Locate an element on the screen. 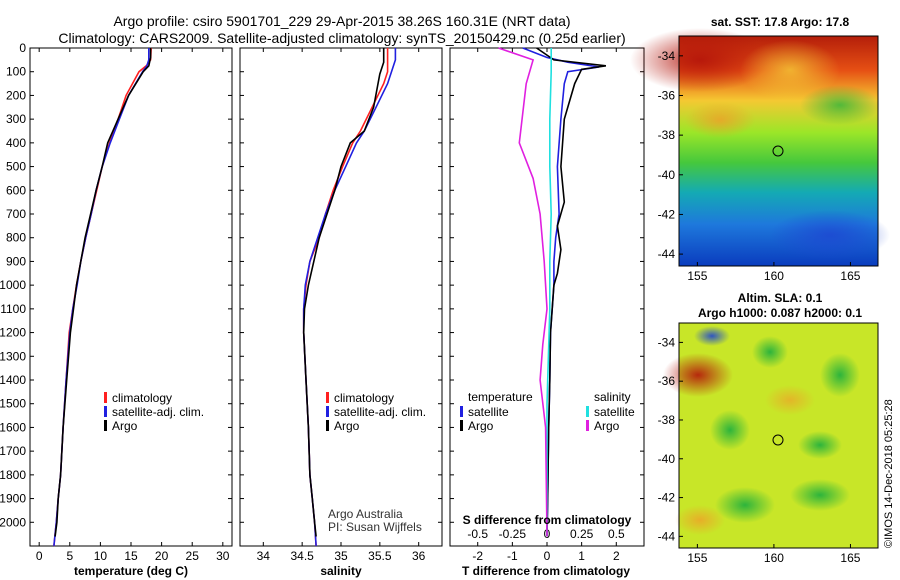  depth-tick-label: 500 is located at coordinates (16, 167).